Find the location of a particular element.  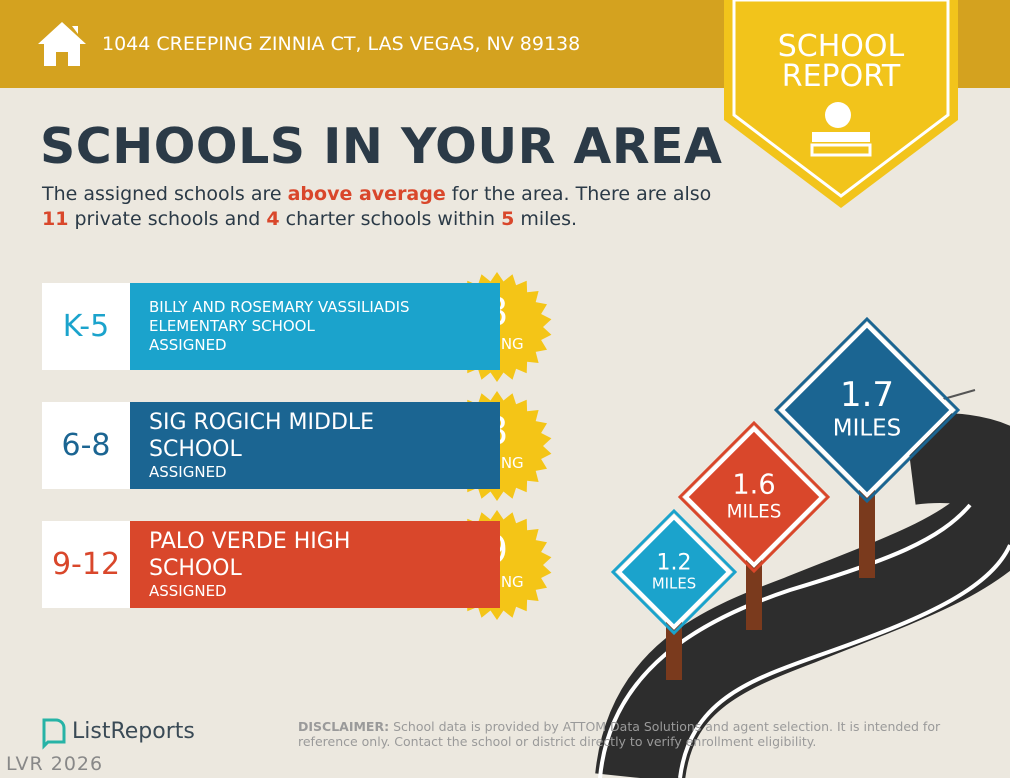

grade: K-5 is located at coordinates (86, 326).